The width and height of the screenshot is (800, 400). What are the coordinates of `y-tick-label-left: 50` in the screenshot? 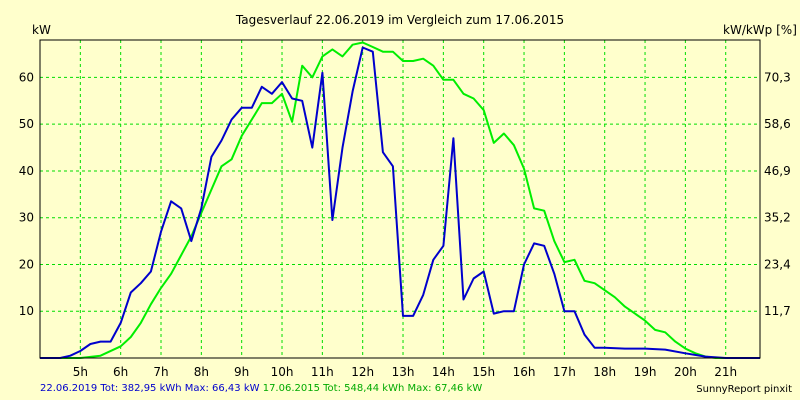 It's located at (26, 124).